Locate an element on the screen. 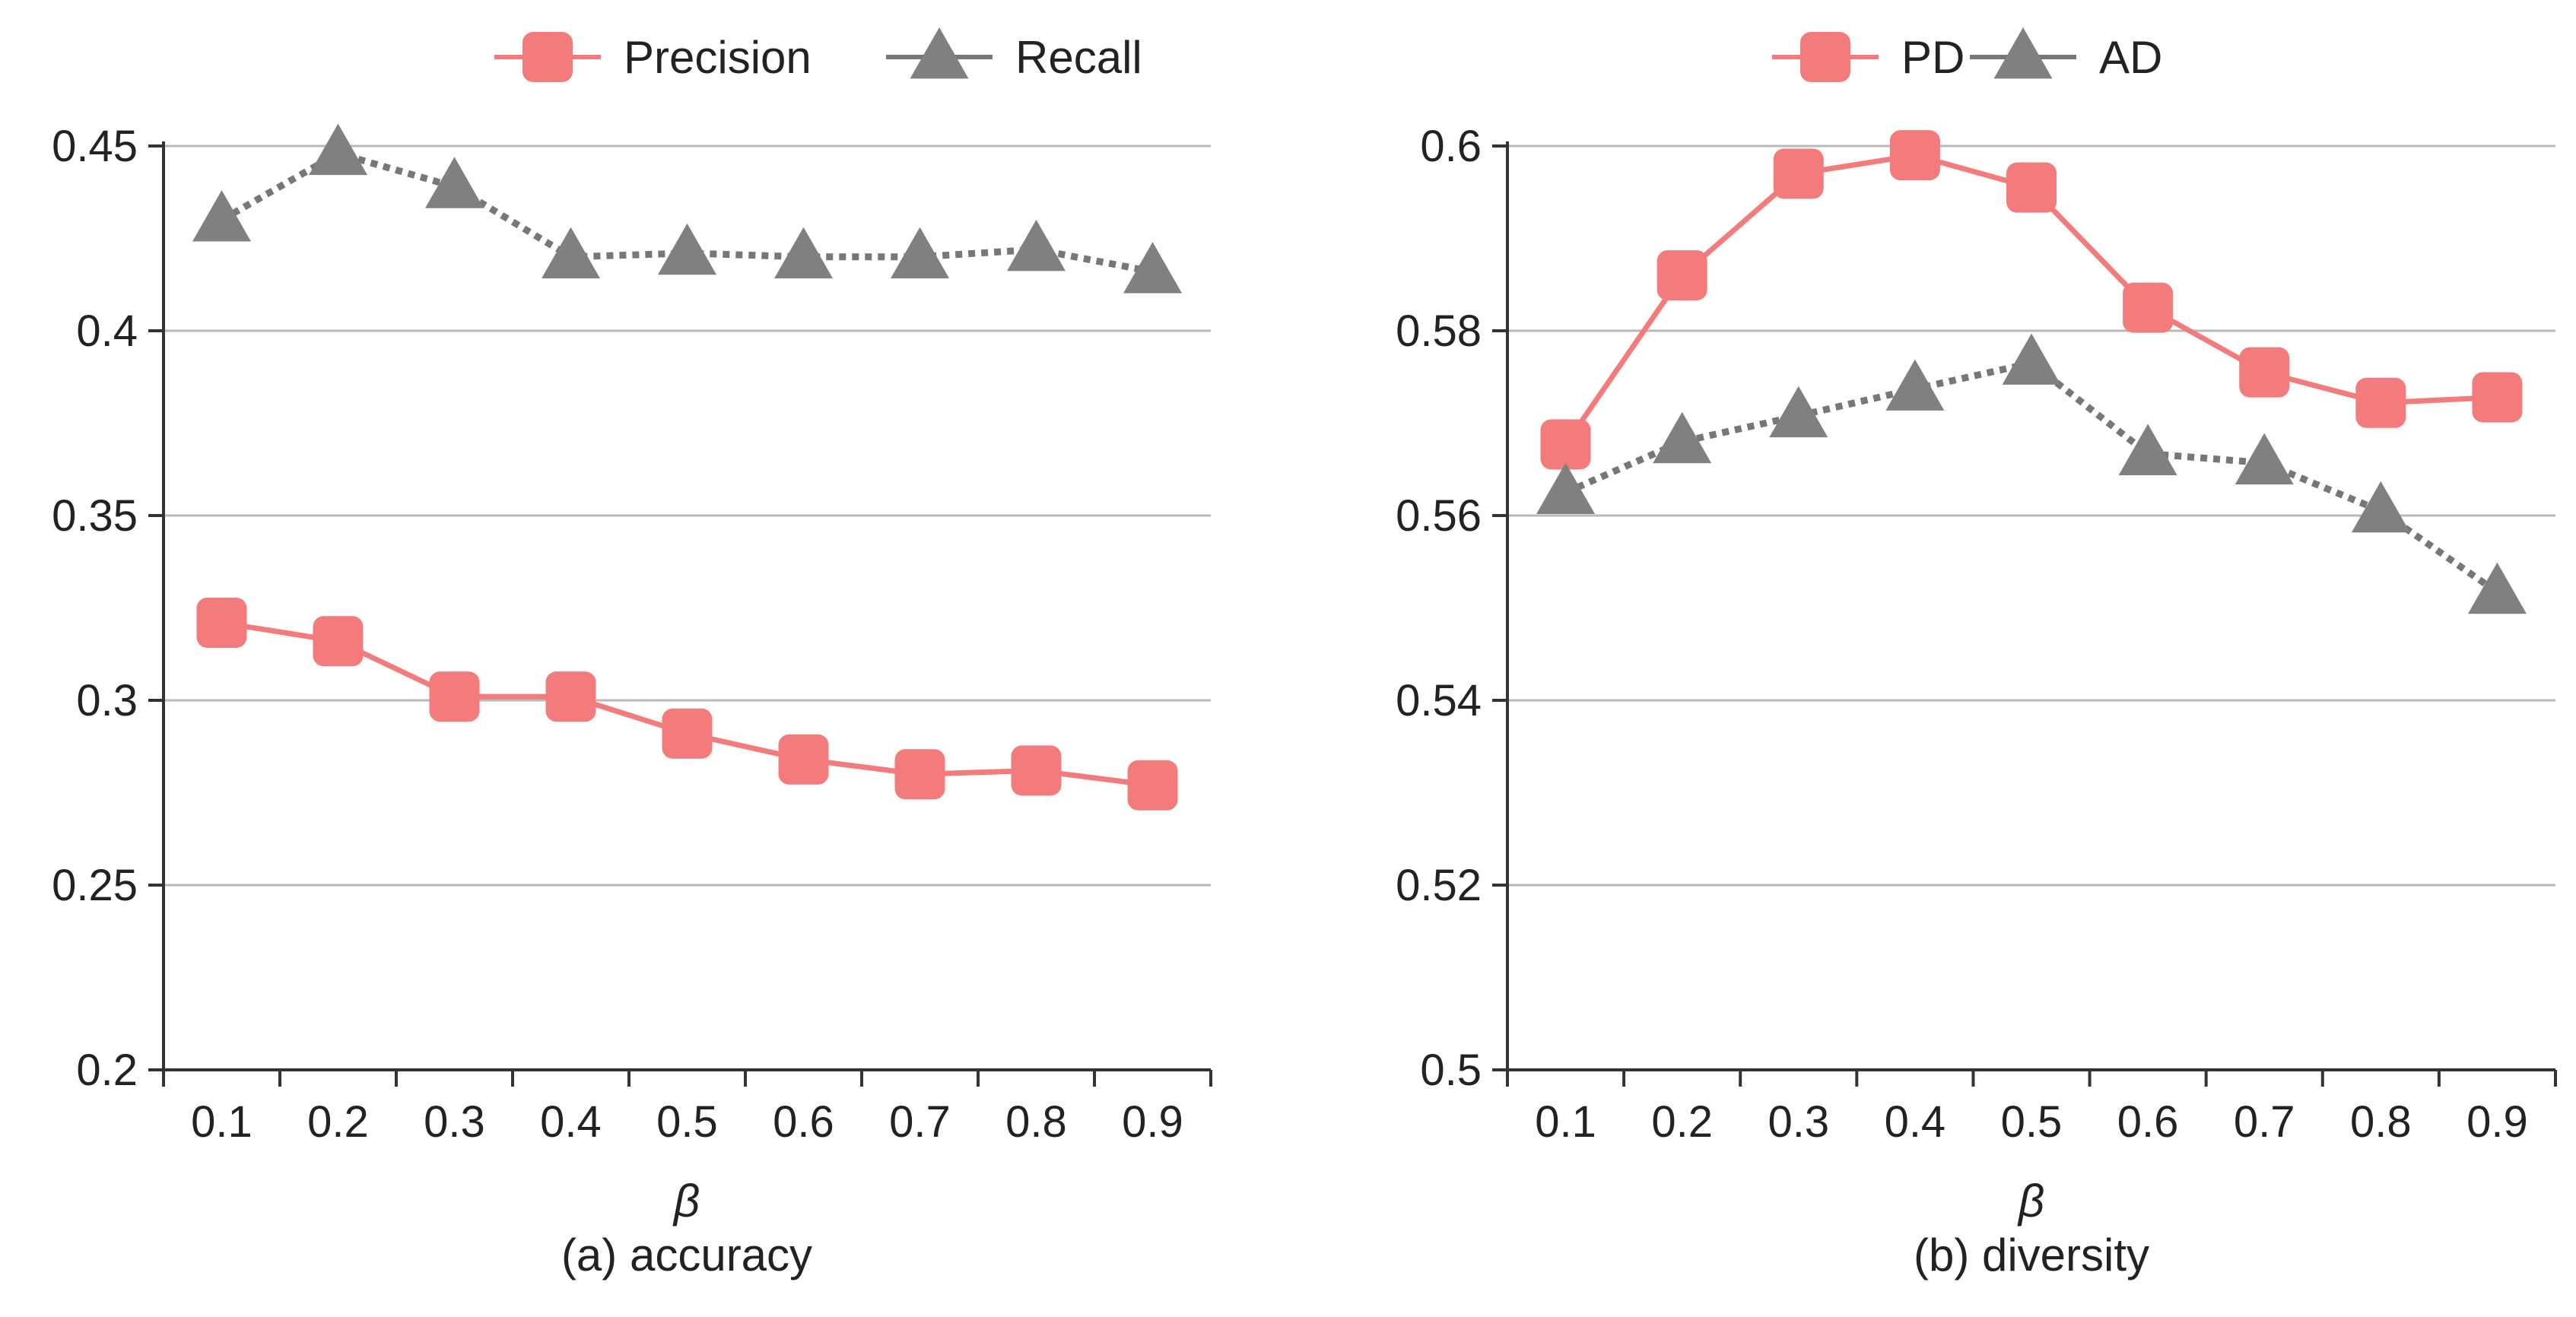 Image resolution: width=2576 pixels, height=1317 pixels. y-tick-label: 0.54 is located at coordinates (1439, 700).